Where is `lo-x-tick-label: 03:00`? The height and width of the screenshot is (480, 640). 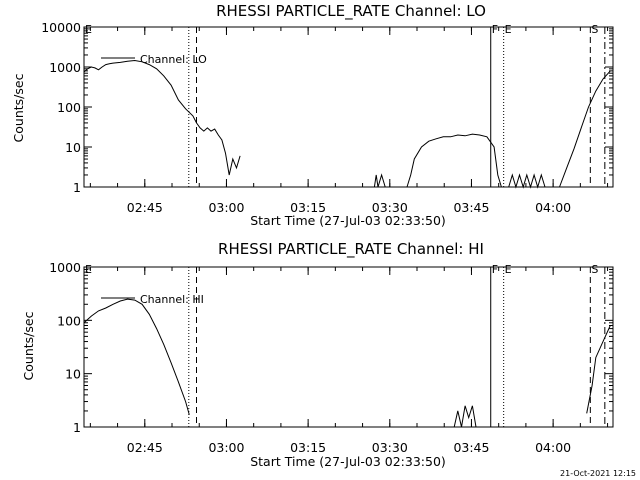
lo-x-tick-label: 03:00 is located at coordinates (226, 207).